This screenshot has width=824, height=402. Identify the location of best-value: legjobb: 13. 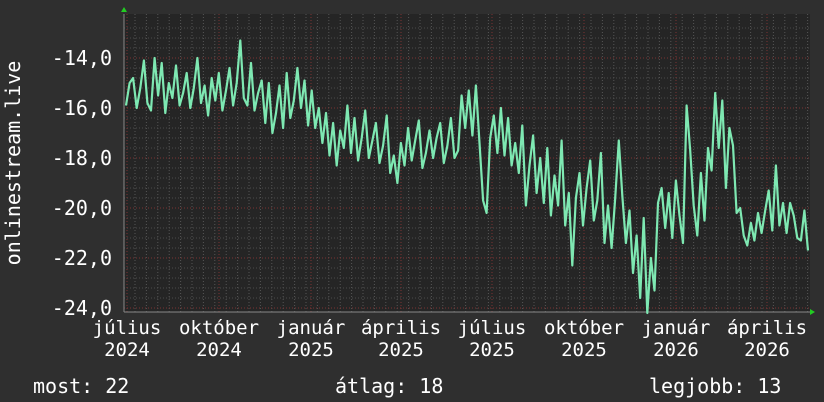
(715, 386).